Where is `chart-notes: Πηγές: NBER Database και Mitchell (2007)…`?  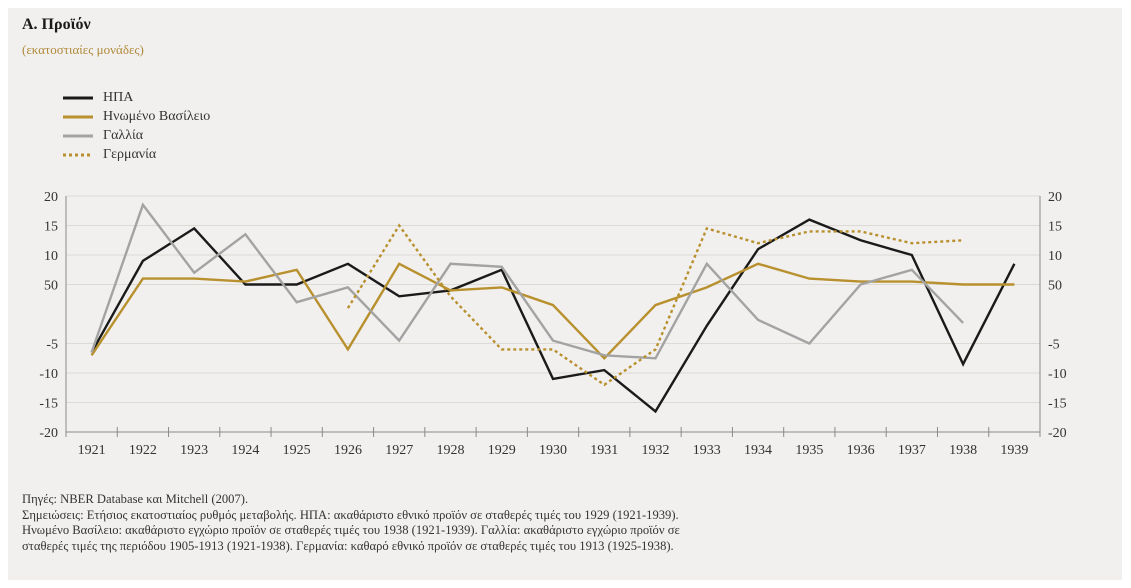 chart-notes: Πηγές: NBER Database και Mitchell (2007)… is located at coordinates (567, 523).